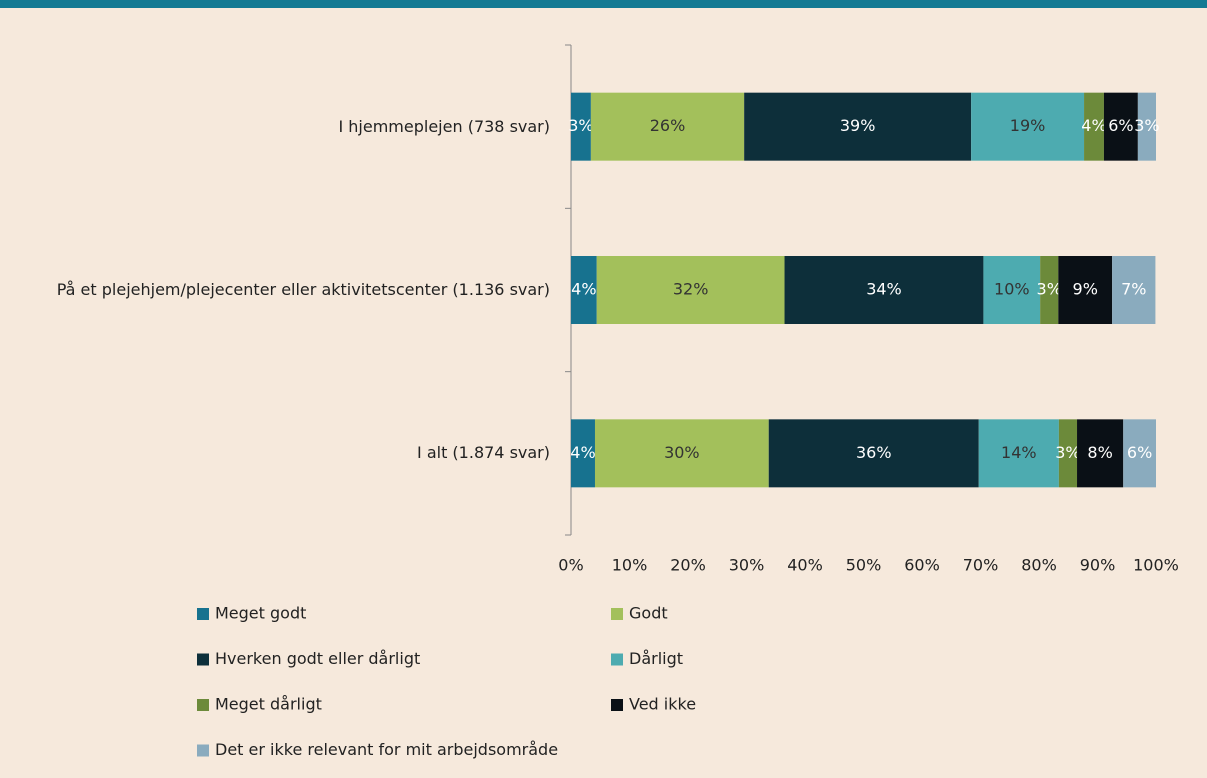 The image size is (1207, 778). Describe the element at coordinates (805, 565) in the screenshot. I see `x-tick-label: 40%` at that location.